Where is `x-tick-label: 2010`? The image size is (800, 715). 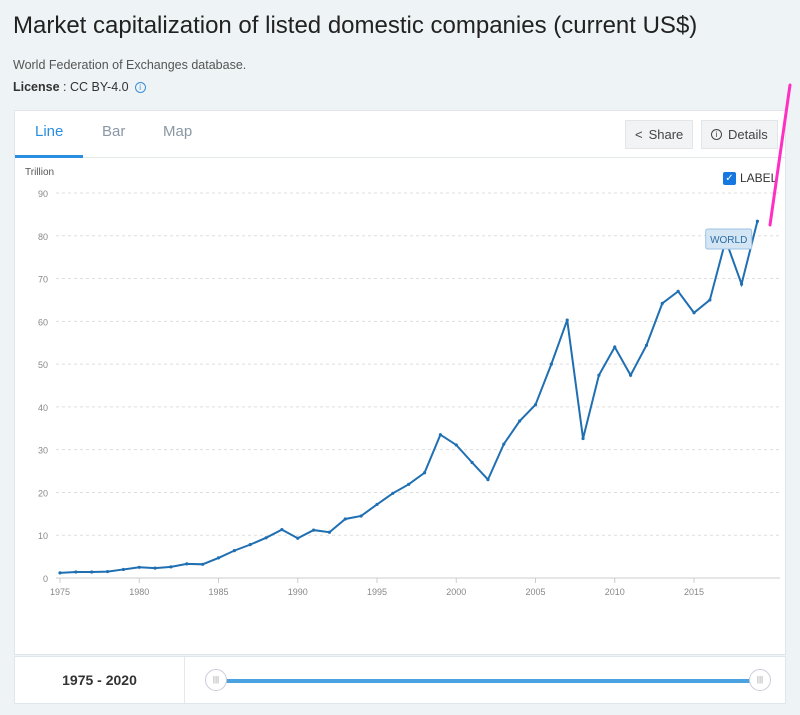 x-tick-label: 2010 is located at coordinates (615, 592).